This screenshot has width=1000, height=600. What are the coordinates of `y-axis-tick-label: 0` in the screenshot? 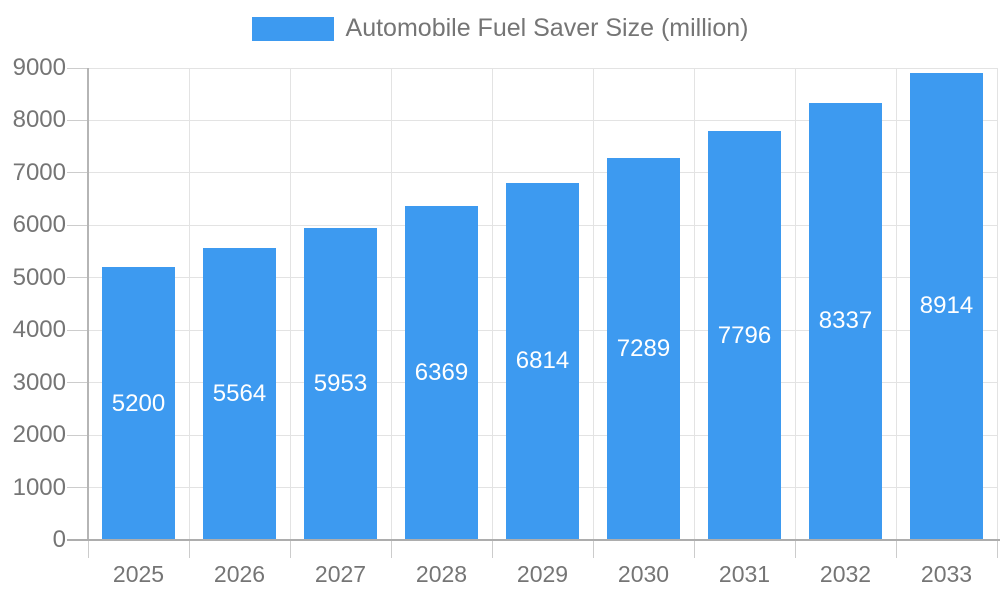 It's located at (59, 539).